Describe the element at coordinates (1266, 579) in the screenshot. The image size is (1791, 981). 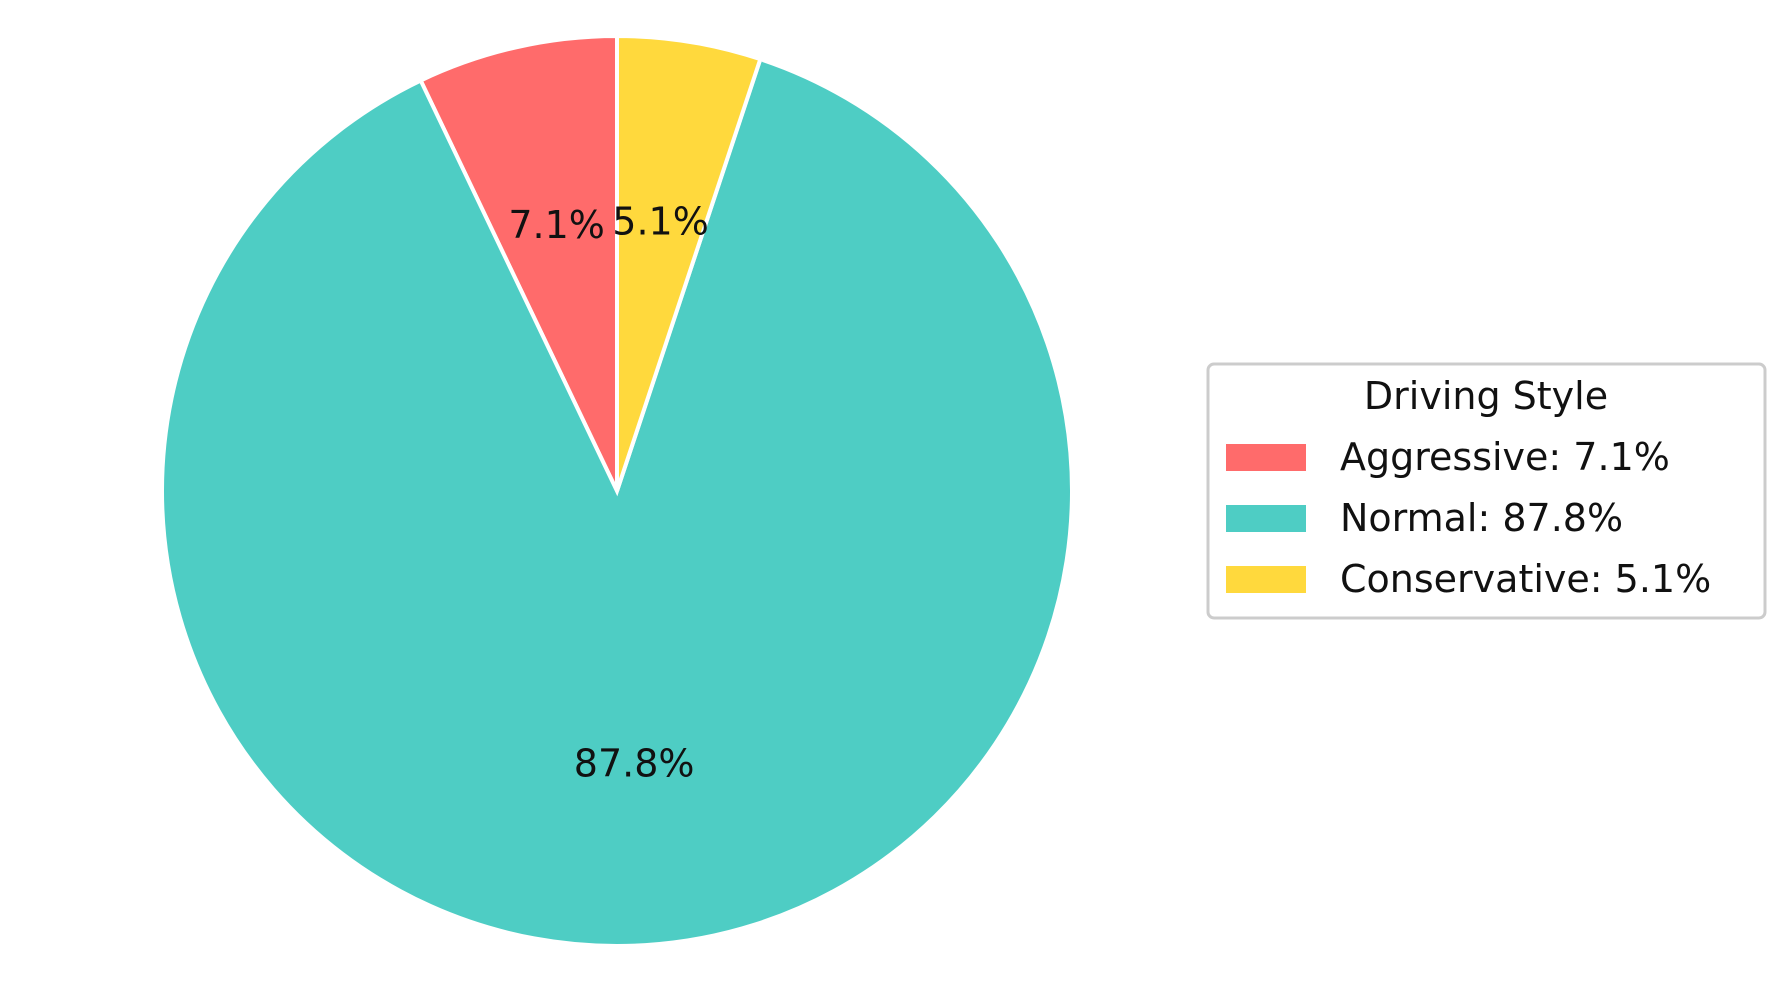
I see `legend-swatch-conservative` at that location.